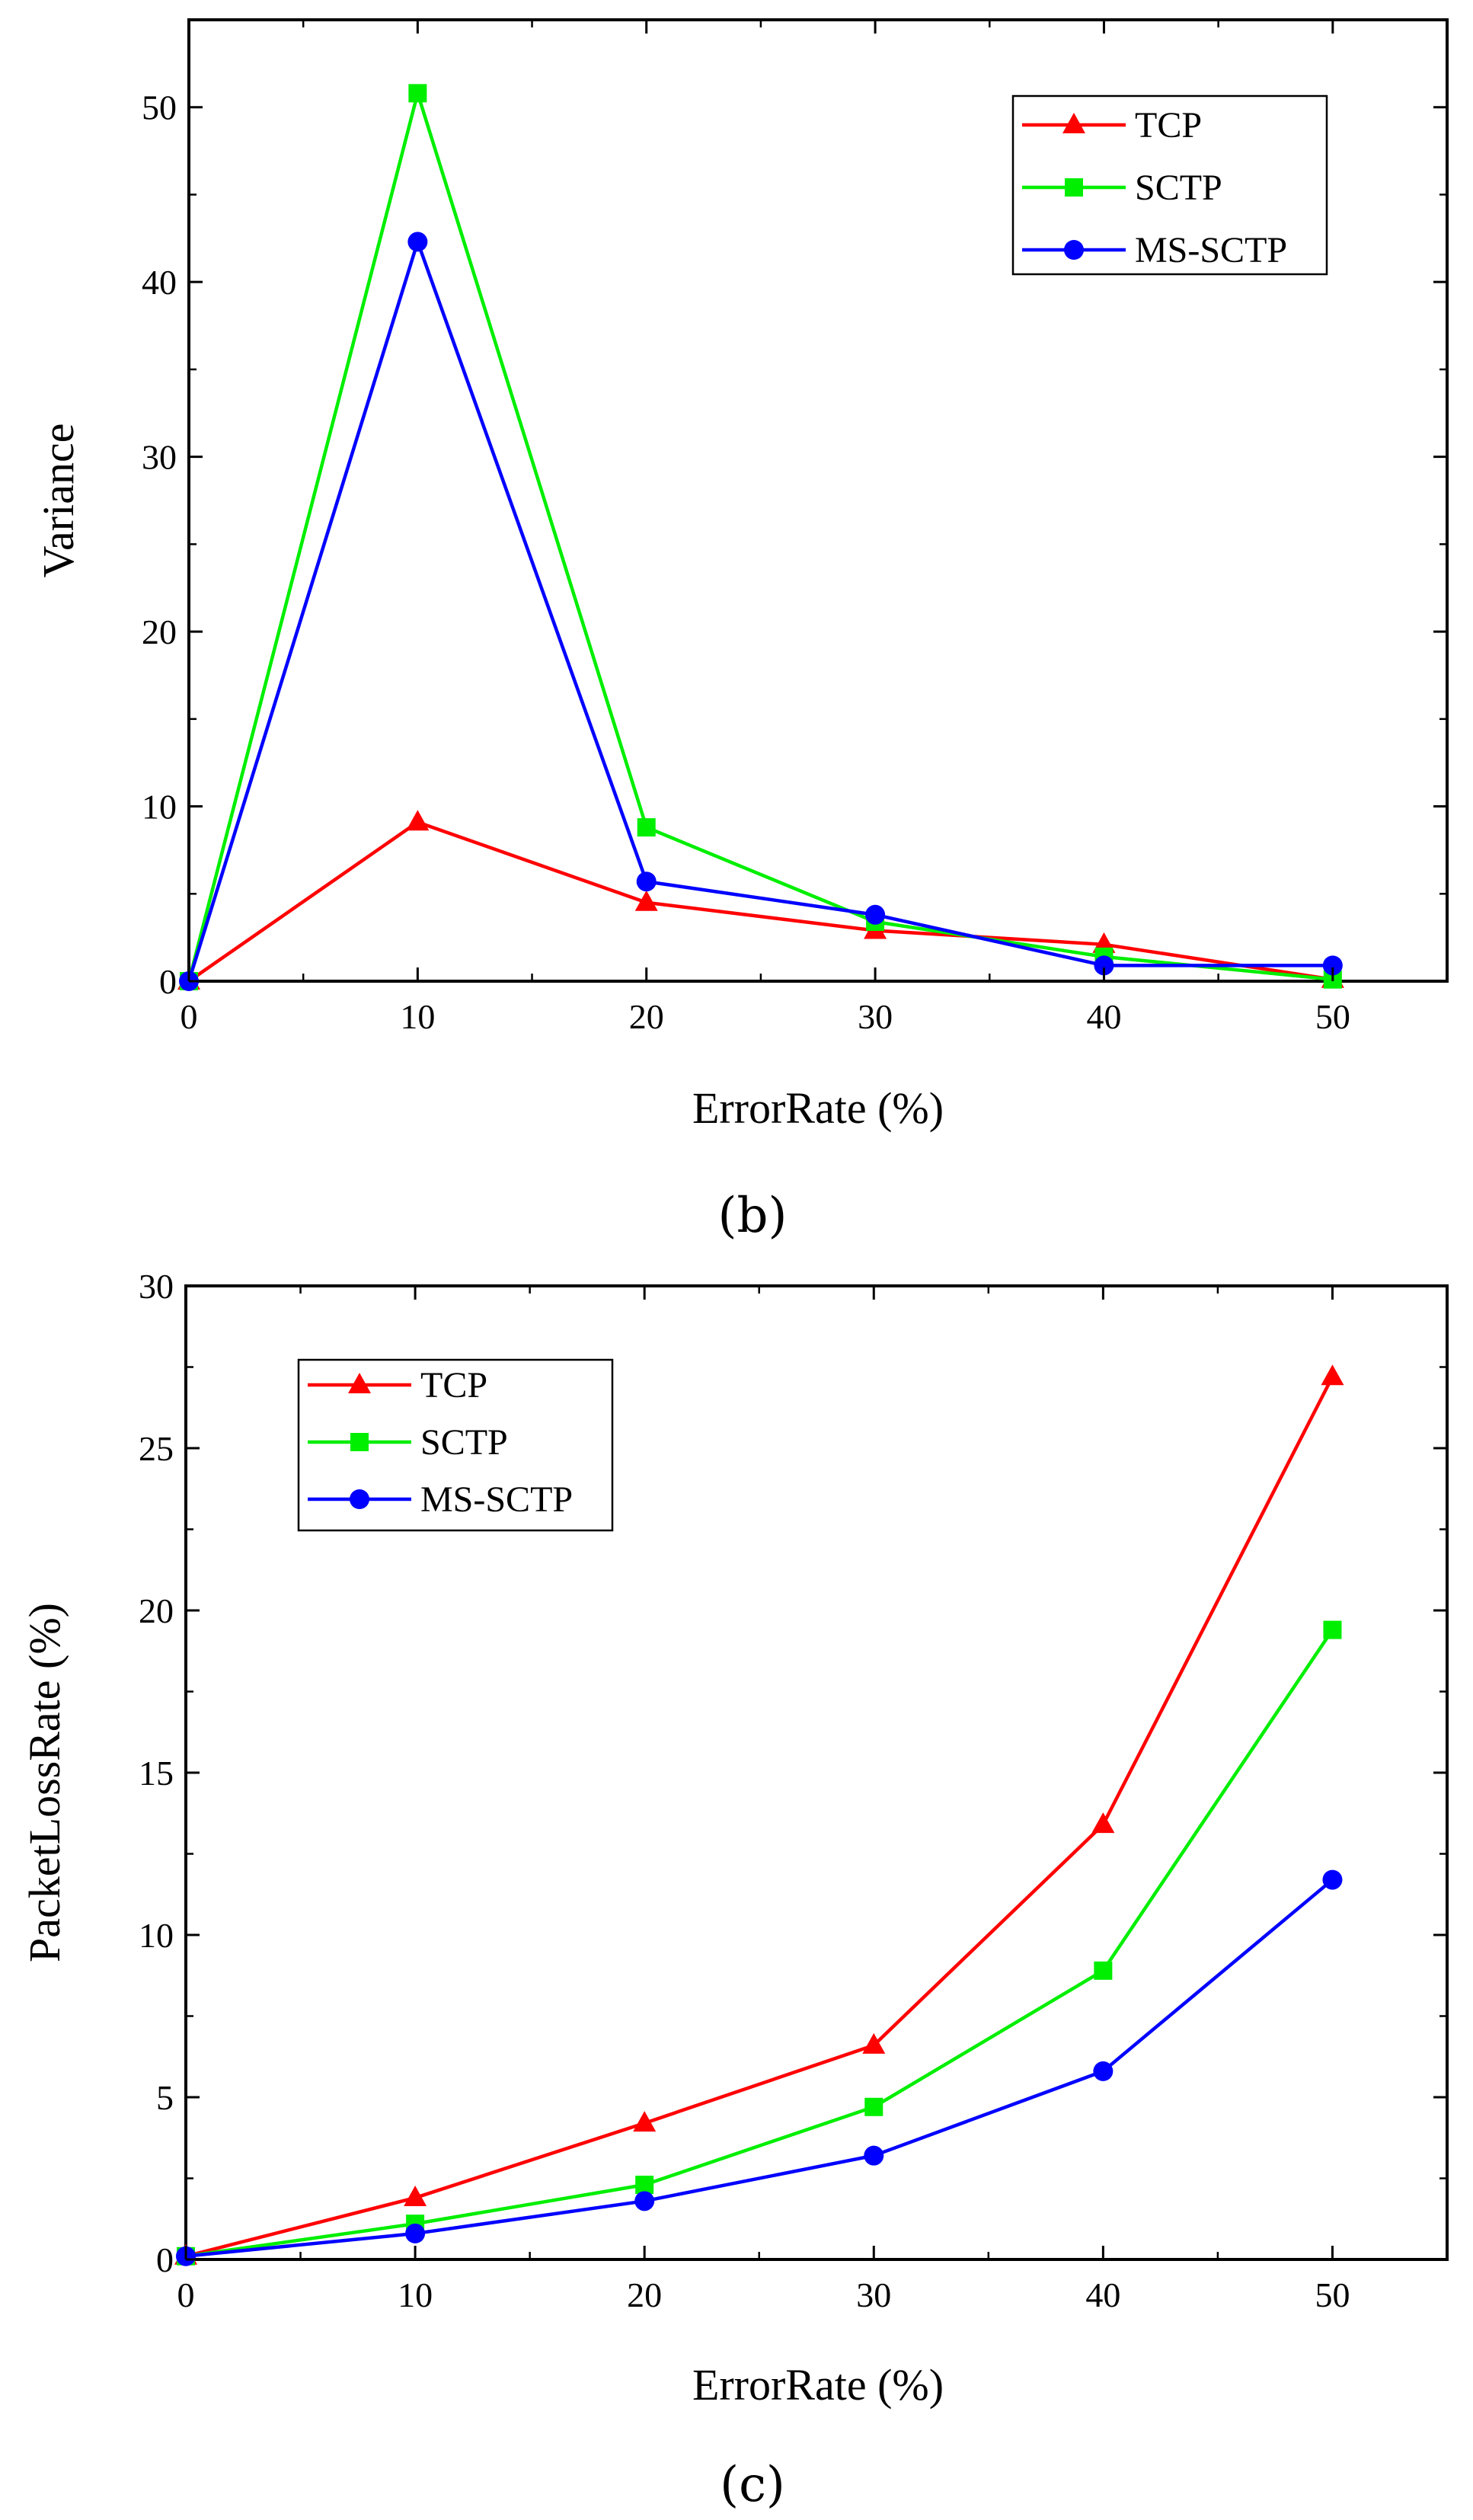 Image resolution: width=1473 pixels, height=2520 pixels. Describe the element at coordinates (761, 901) in the screenshot. I see `series-line-tcp` at that location.